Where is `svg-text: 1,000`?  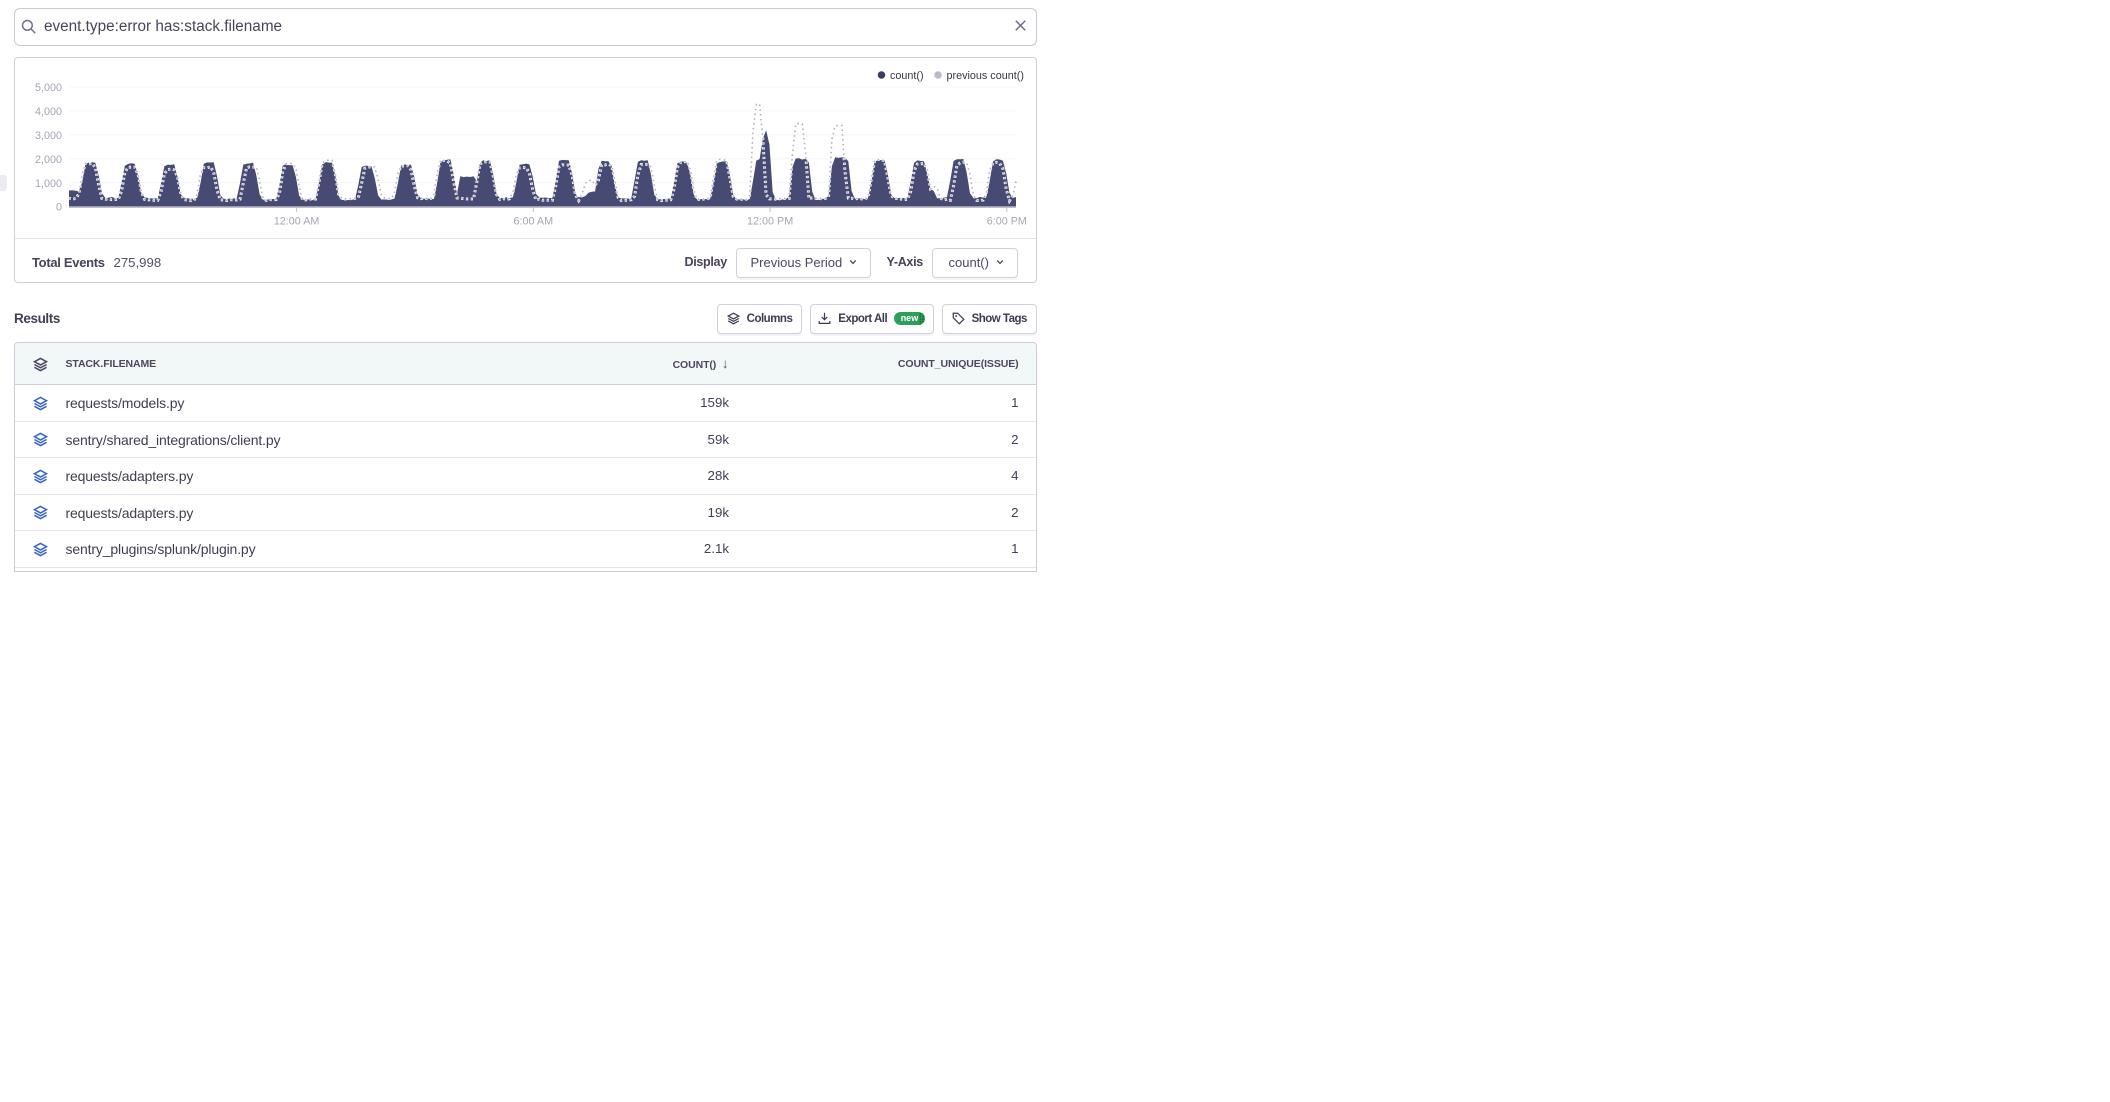 svg-text: 1,000 is located at coordinates (48, 183).